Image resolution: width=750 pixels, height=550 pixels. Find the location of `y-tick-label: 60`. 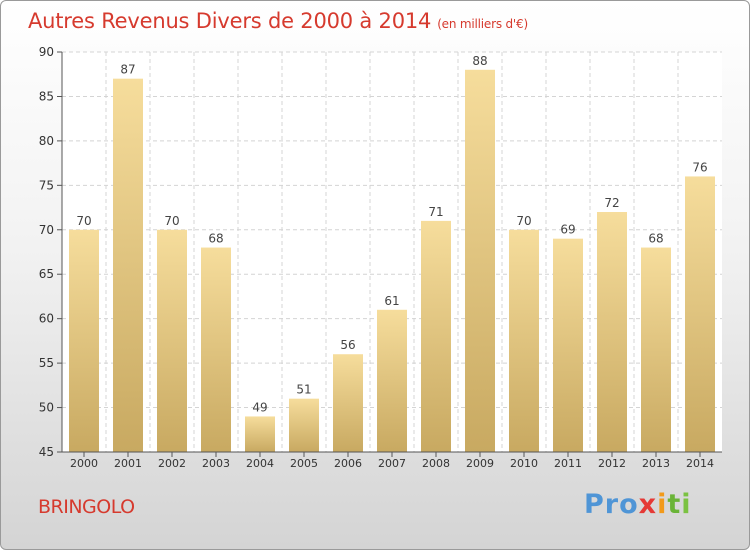

y-tick-label: 60 is located at coordinates (46, 319).